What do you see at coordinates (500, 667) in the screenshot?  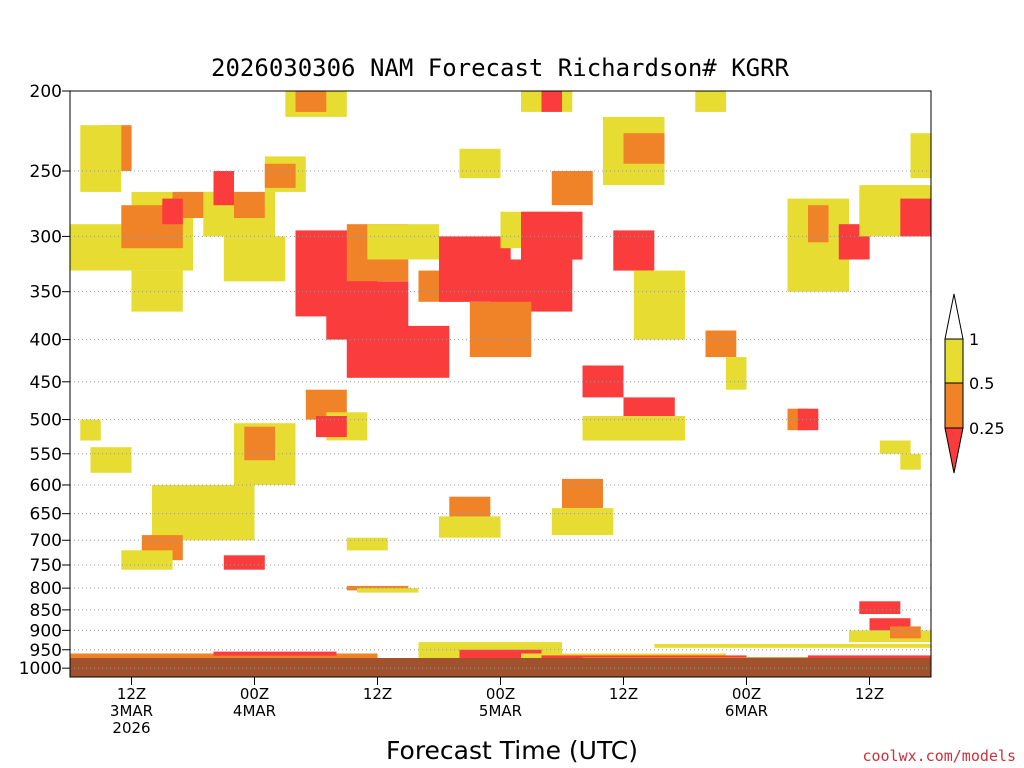 I see `surface-layer` at bounding box center [500, 667].